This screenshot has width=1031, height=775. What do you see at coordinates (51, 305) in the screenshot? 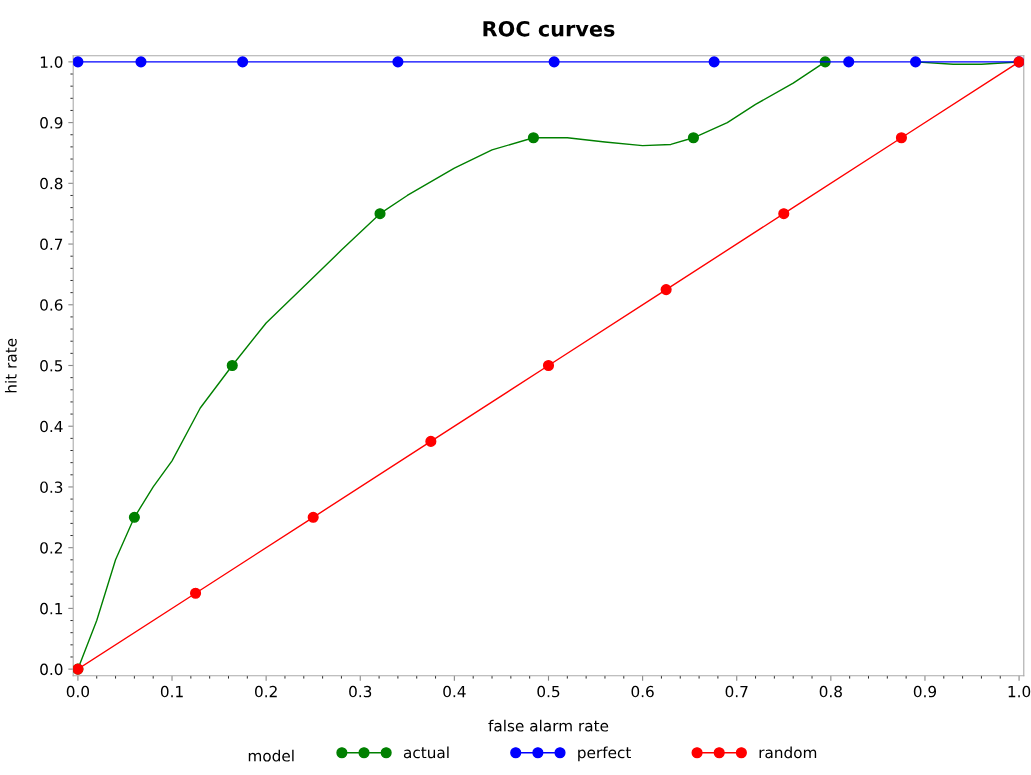
I see `y-tick-label: 0.6` at bounding box center [51, 305].